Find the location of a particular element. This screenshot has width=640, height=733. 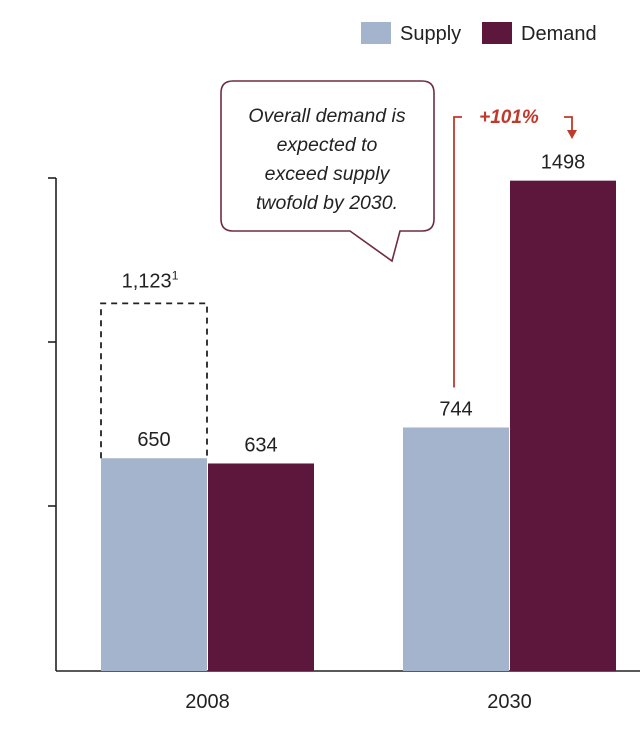

dashed-box-value: 1,123 is located at coordinates (147, 281).